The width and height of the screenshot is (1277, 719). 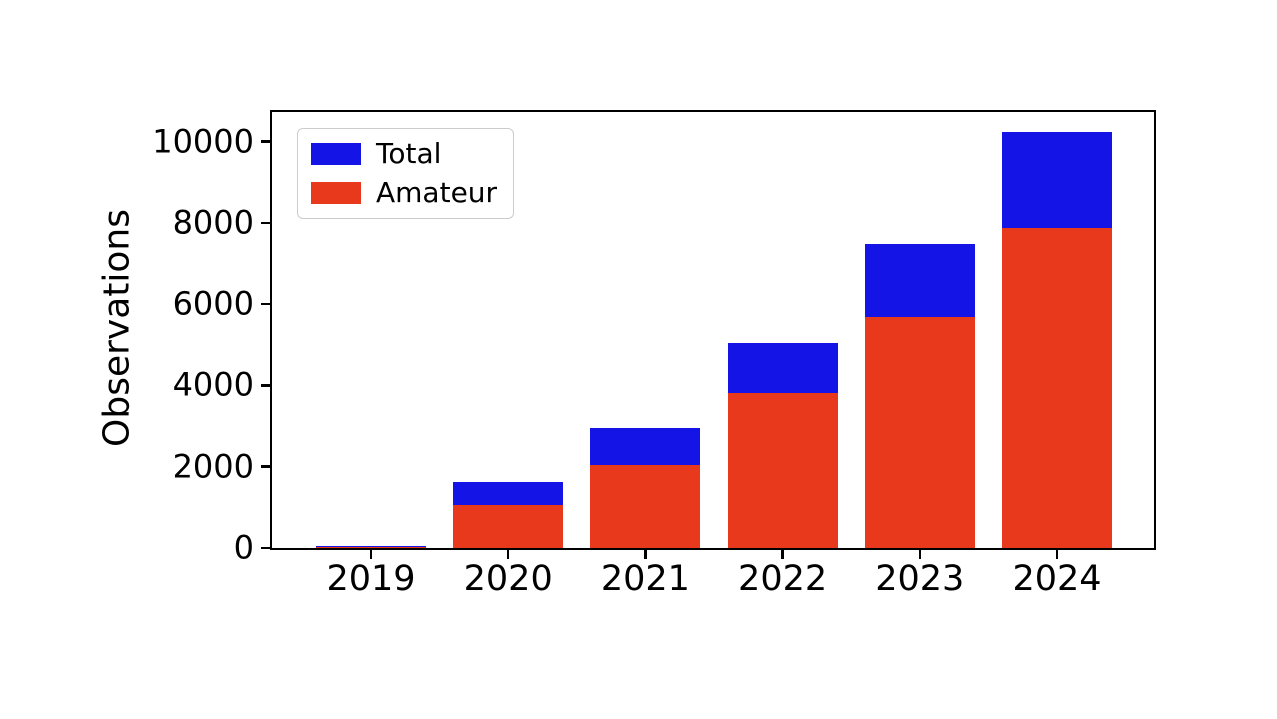 What do you see at coordinates (920, 579) in the screenshot?
I see `x-tick-label: 2023` at bounding box center [920, 579].